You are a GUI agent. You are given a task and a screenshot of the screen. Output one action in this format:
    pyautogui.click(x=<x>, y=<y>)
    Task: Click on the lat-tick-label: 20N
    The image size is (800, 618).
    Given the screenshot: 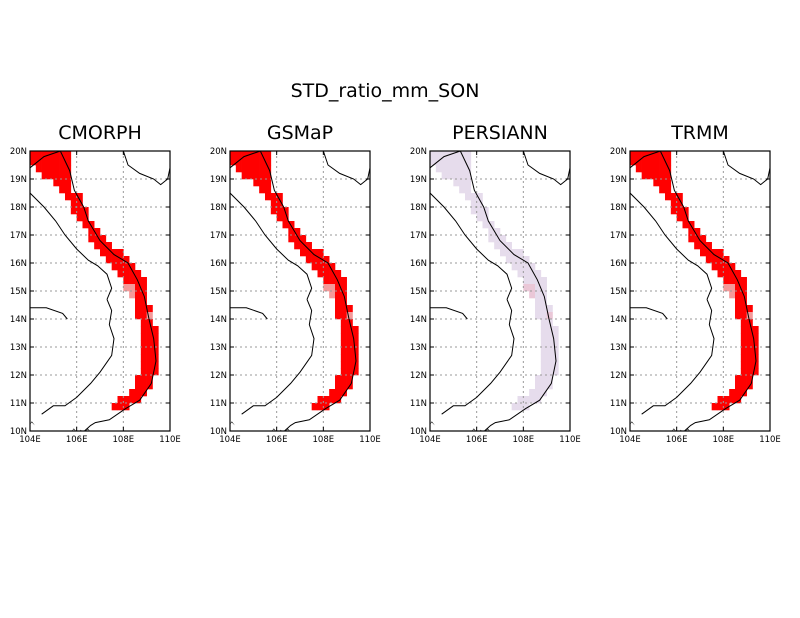 What is the action you would take?
    pyautogui.click(x=618, y=152)
    